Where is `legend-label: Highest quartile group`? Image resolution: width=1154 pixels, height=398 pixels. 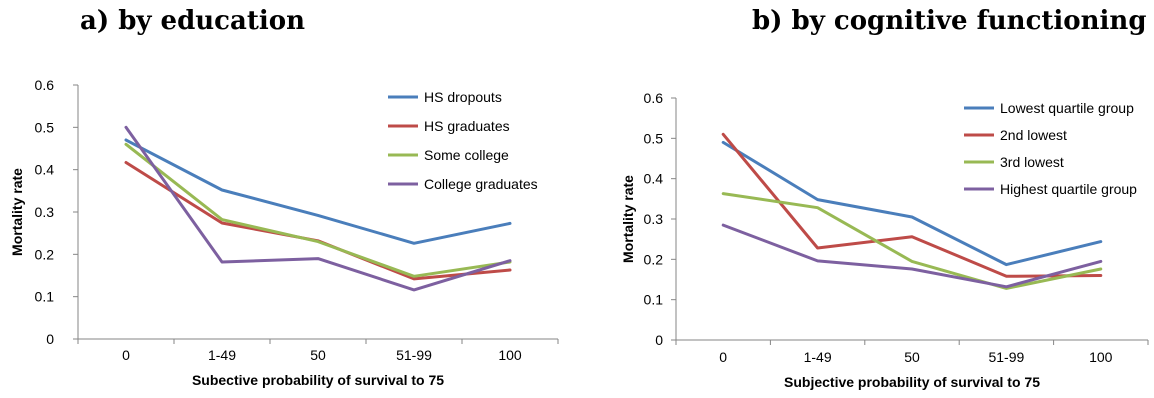 legend-label: Highest quartile group is located at coordinates (1068, 189).